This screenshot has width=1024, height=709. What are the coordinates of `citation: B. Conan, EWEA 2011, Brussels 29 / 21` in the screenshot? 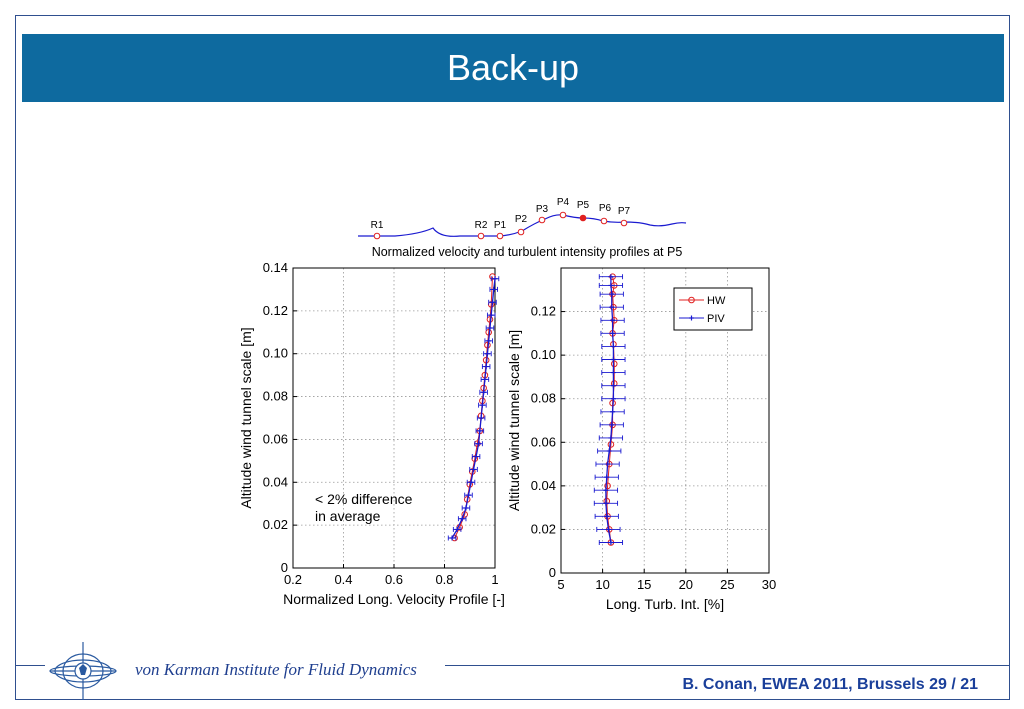 It's located at (830, 684).